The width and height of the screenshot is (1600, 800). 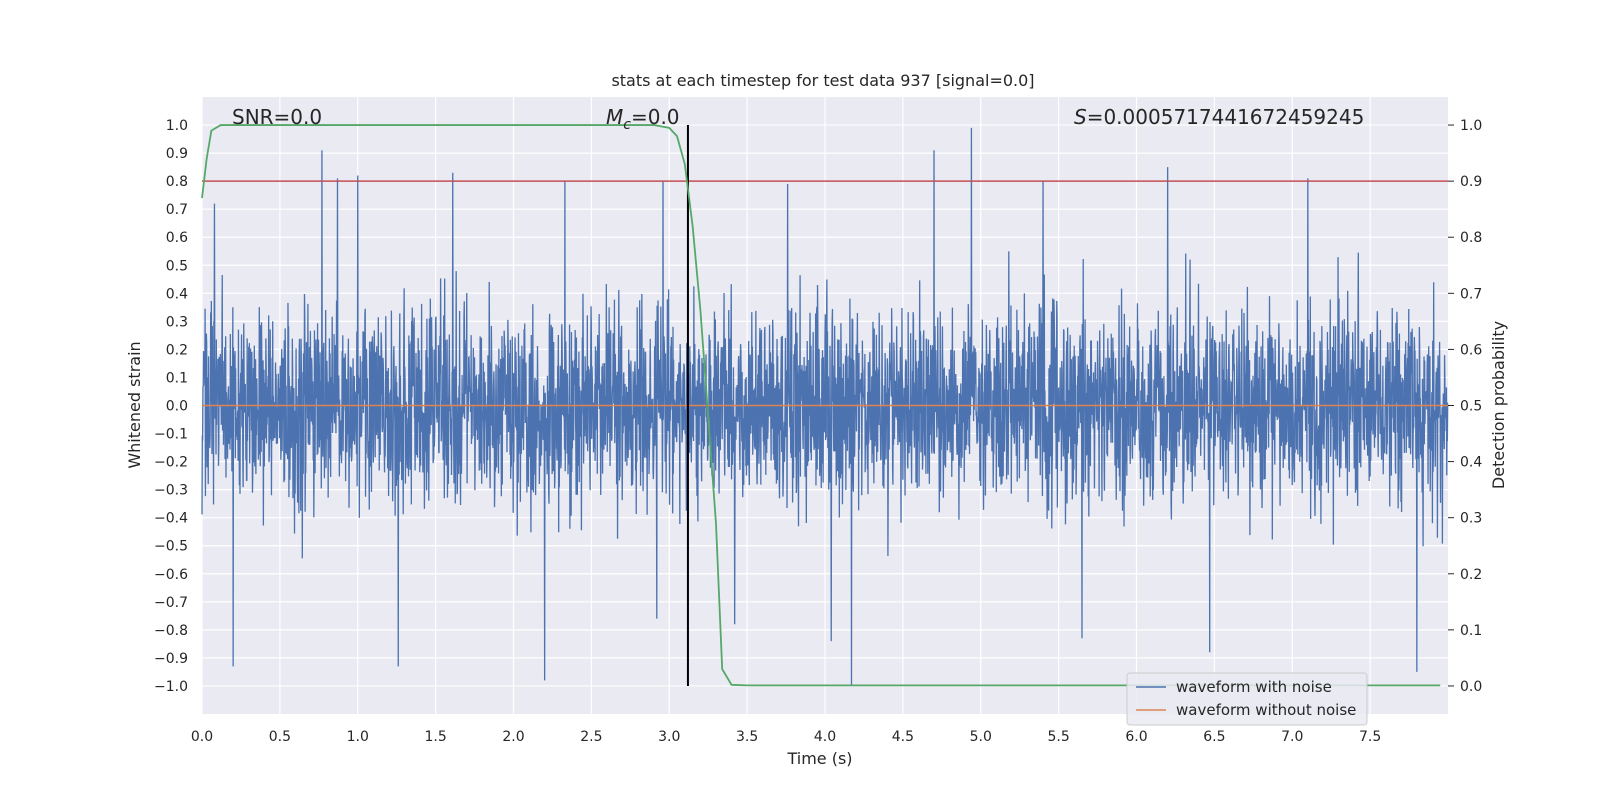 I want to click on mc-annotation: Mc=0.0, so click(x=643, y=119).